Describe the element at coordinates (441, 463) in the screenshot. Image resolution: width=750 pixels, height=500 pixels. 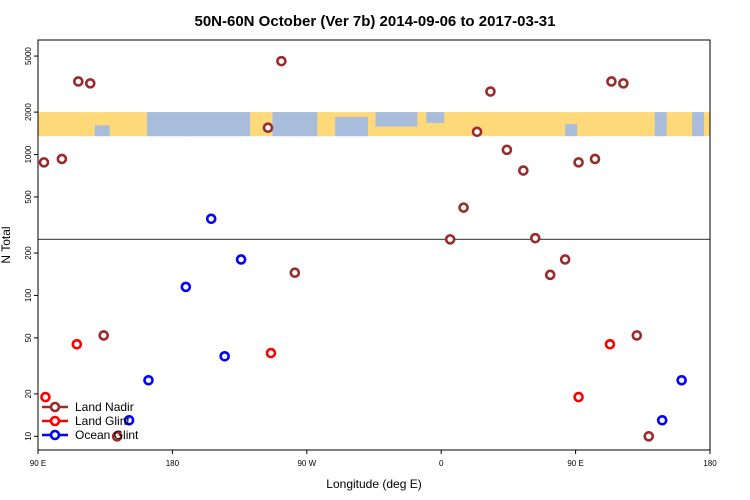
I see `x-tick-label: 0` at that location.